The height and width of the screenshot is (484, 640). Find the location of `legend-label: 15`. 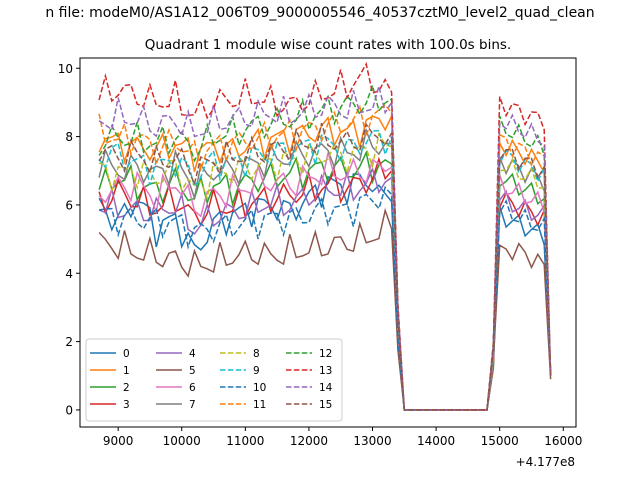

legend-label: 15 is located at coordinates (325, 405).